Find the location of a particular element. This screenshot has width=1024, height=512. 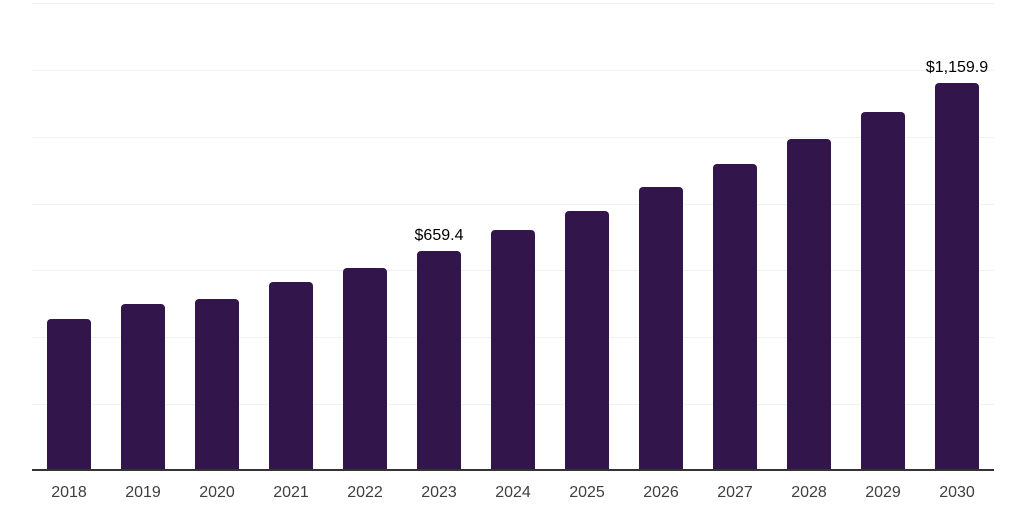

bar-value-label-2023: $659.4 is located at coordinates (439, 235).